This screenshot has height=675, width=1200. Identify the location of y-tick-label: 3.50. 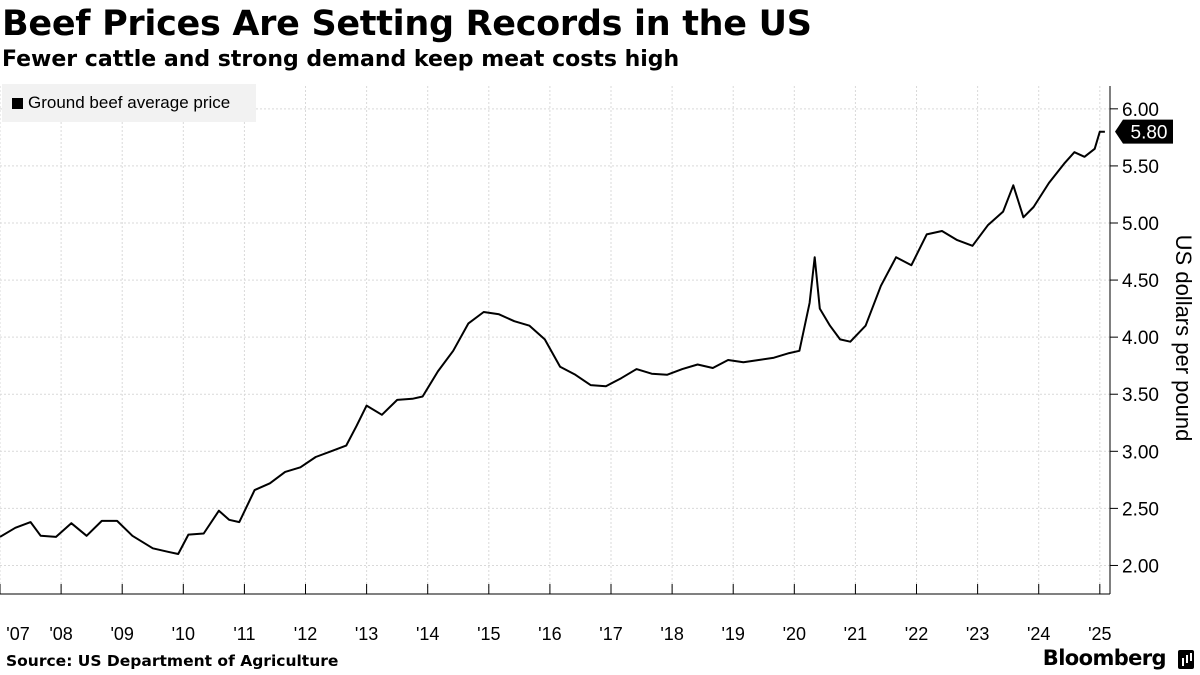
(1140, 395).